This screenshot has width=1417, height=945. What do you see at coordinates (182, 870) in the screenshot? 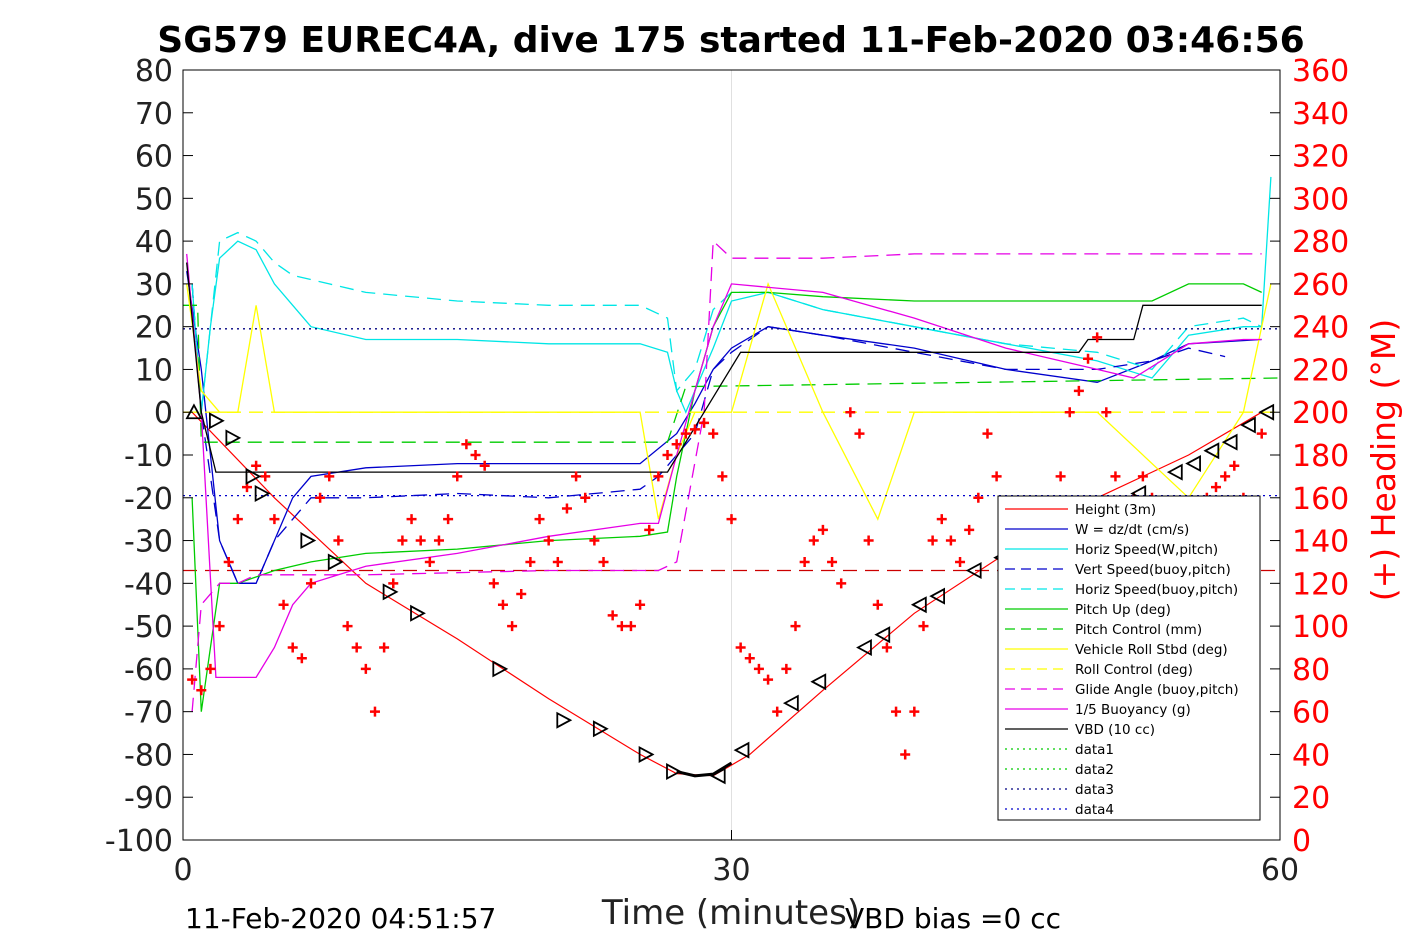
I see `x-tick-label: 0` at bounding box center [182, 870].